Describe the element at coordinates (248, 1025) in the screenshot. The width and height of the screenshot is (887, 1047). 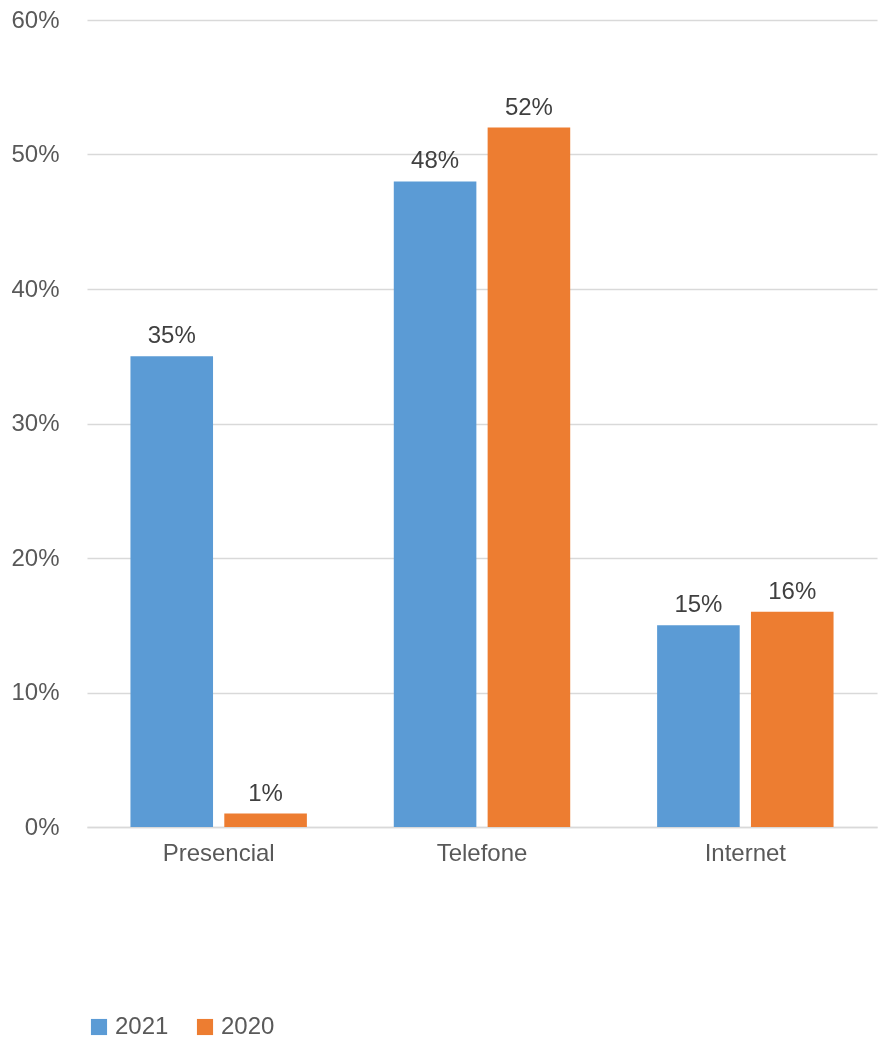
I see `legend-label: 2020` at that location.